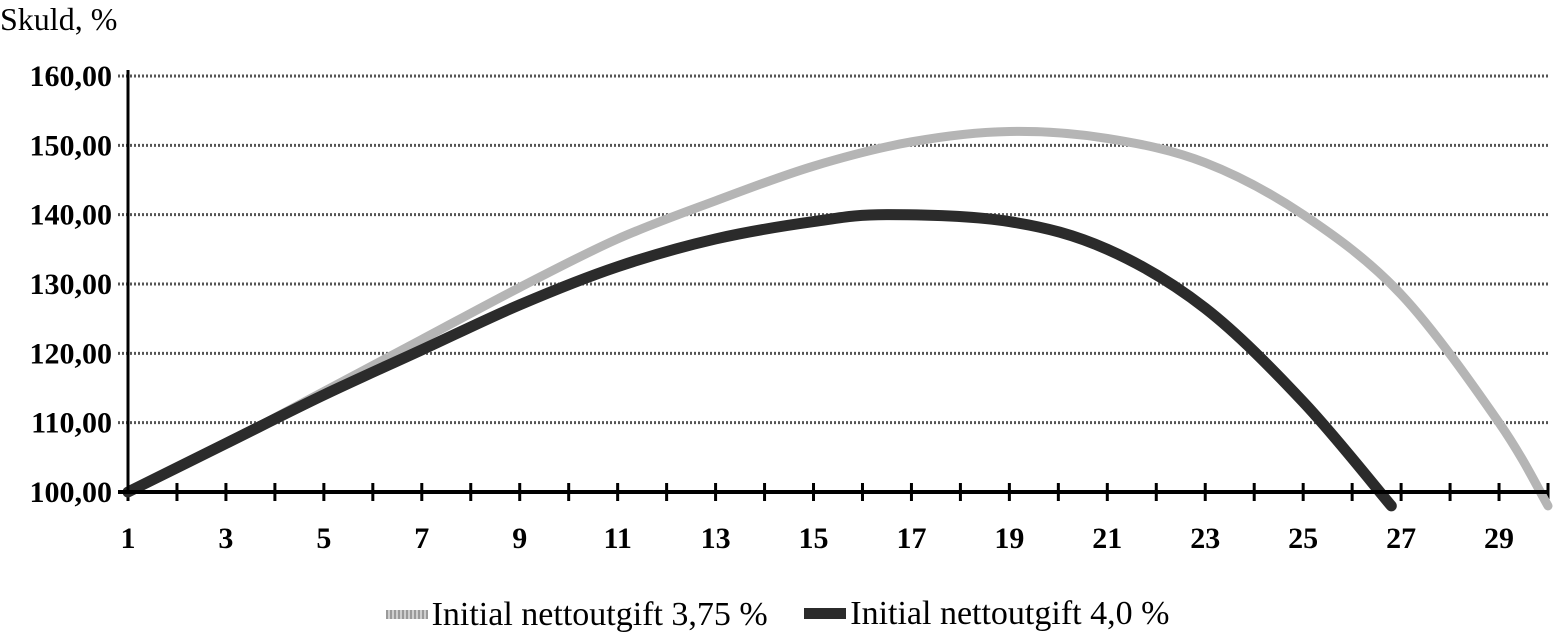 The height and width of the screenshot is (643, 1555). What do you see at coordinates (58, 19) in the screenshot?
I see `y-axis-title: Skuld, %` at bounding box center [58, 19].